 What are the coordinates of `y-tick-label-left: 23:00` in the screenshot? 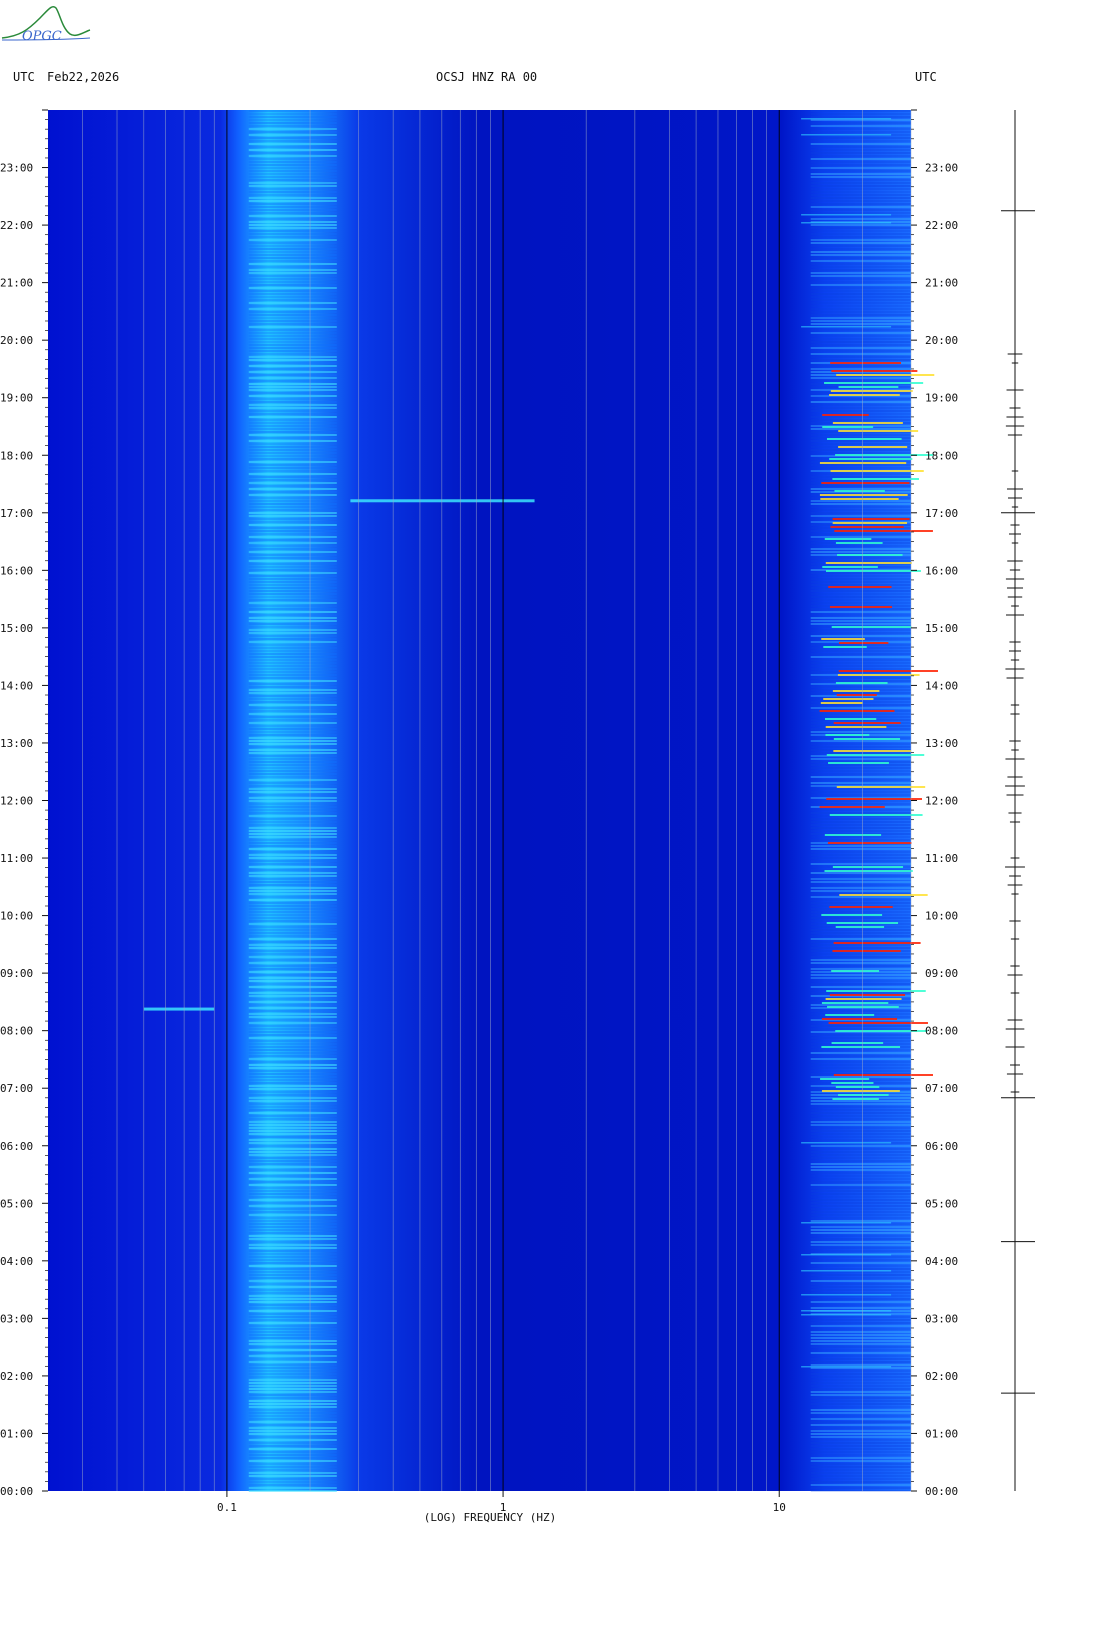 It's located at (16, 168).